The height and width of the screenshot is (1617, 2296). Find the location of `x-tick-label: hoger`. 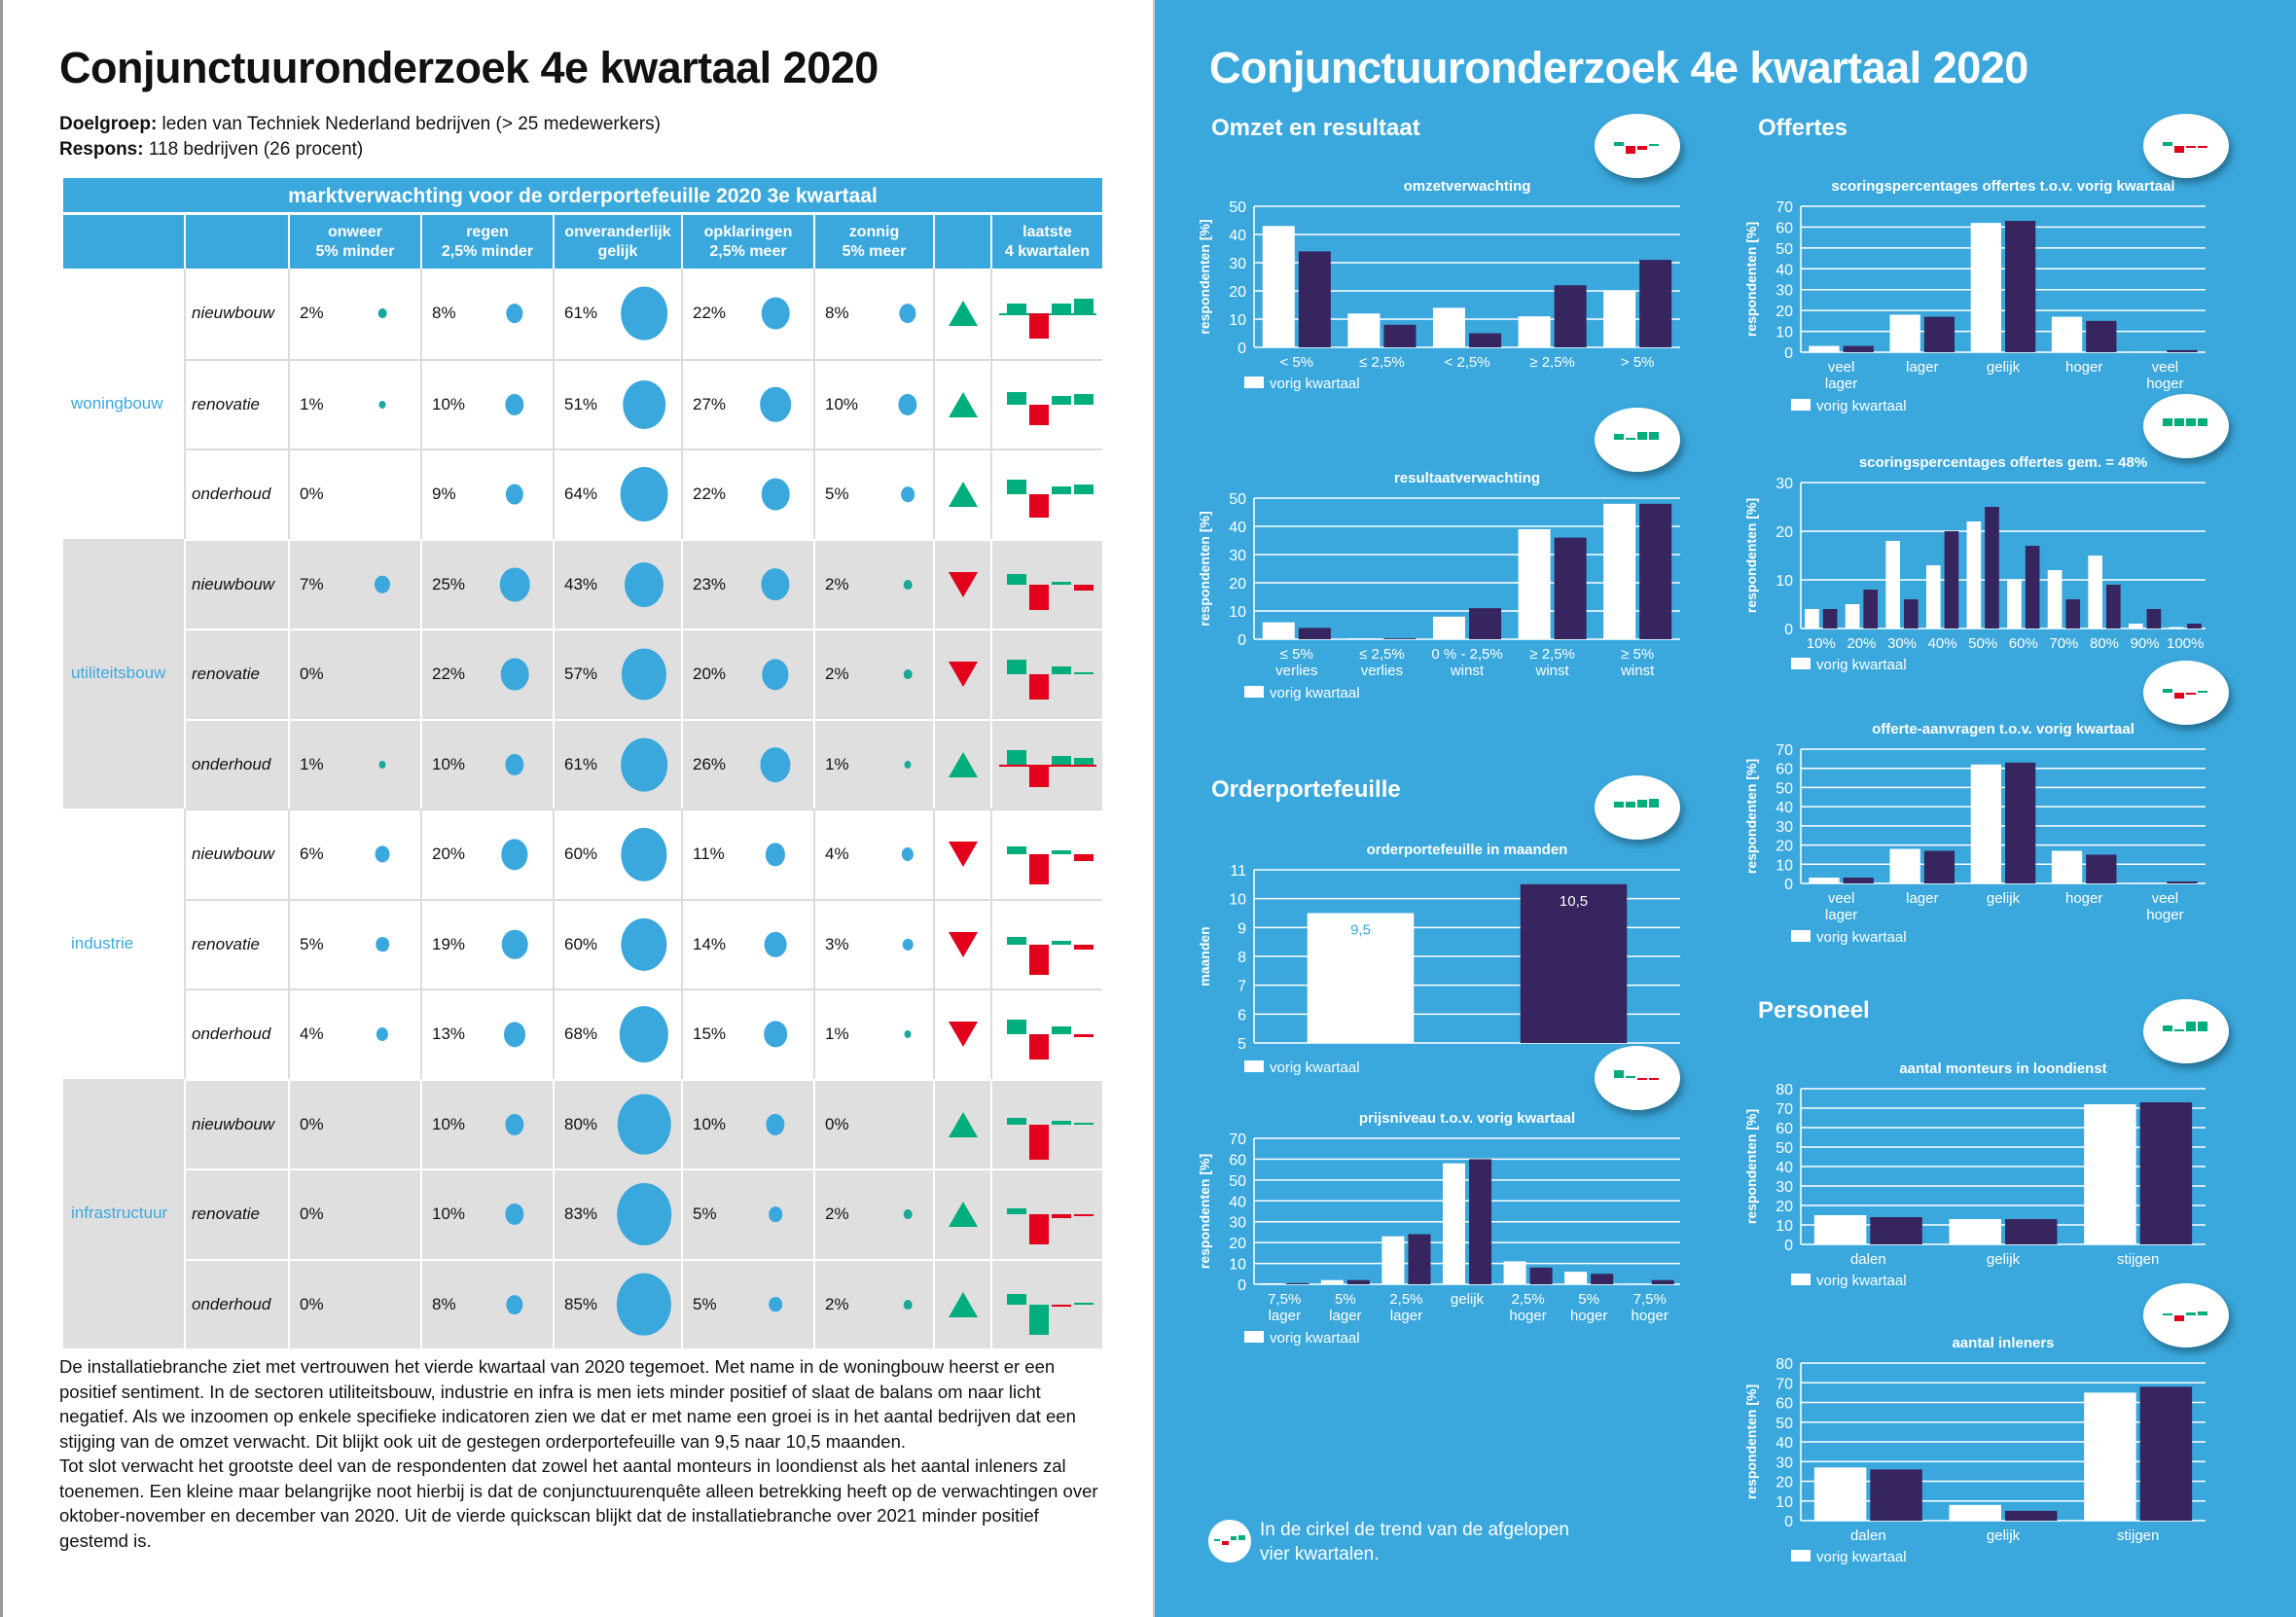

x-tick-label: hoger is located at coordinates (1588, 1316).